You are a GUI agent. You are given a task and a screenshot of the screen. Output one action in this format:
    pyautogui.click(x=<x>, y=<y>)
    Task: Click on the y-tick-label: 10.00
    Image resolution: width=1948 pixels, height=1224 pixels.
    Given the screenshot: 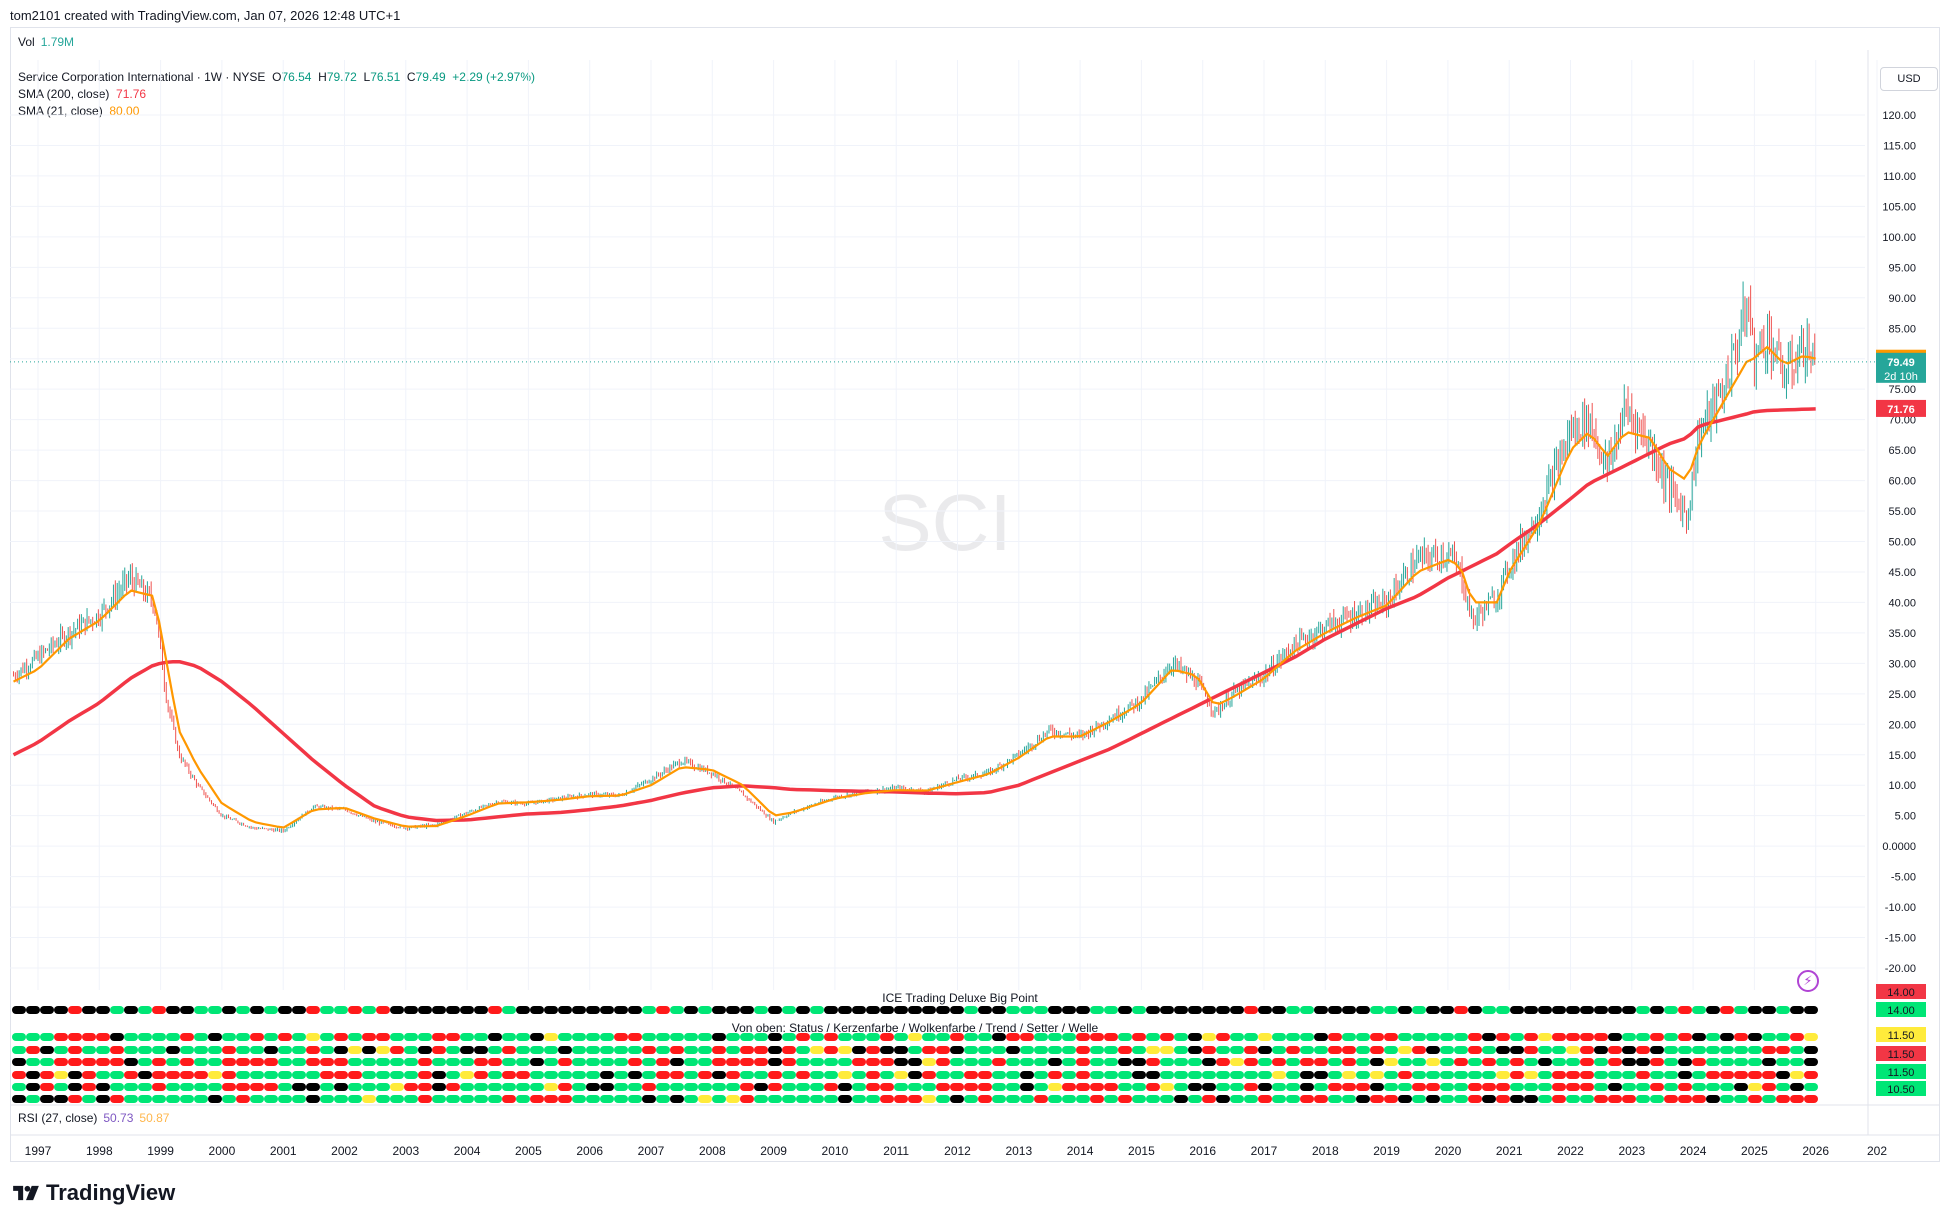 What is the action you would take?
    pyautogui.click(x=1902, y=786)
    